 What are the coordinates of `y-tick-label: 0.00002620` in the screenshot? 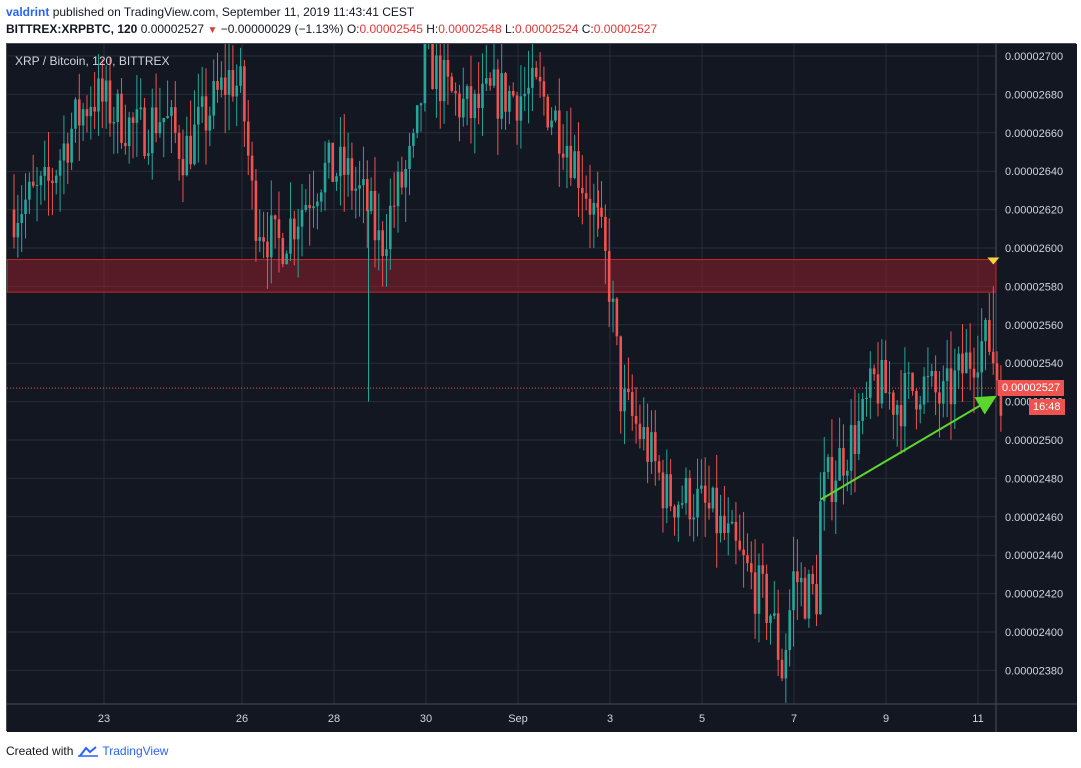 It's located at (1034, 211).